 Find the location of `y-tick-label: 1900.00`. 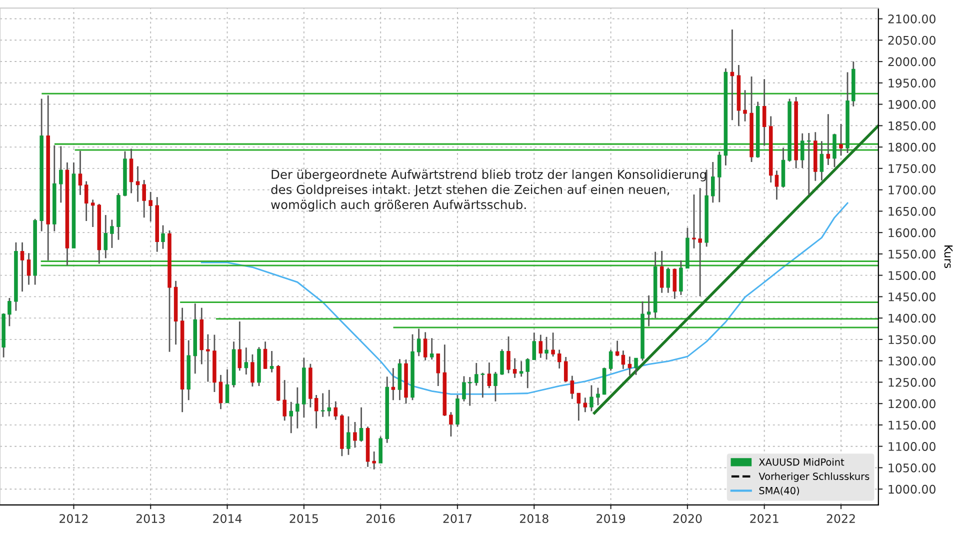

y-tick-label: 1900.00 is located at coordinates (912, 104).